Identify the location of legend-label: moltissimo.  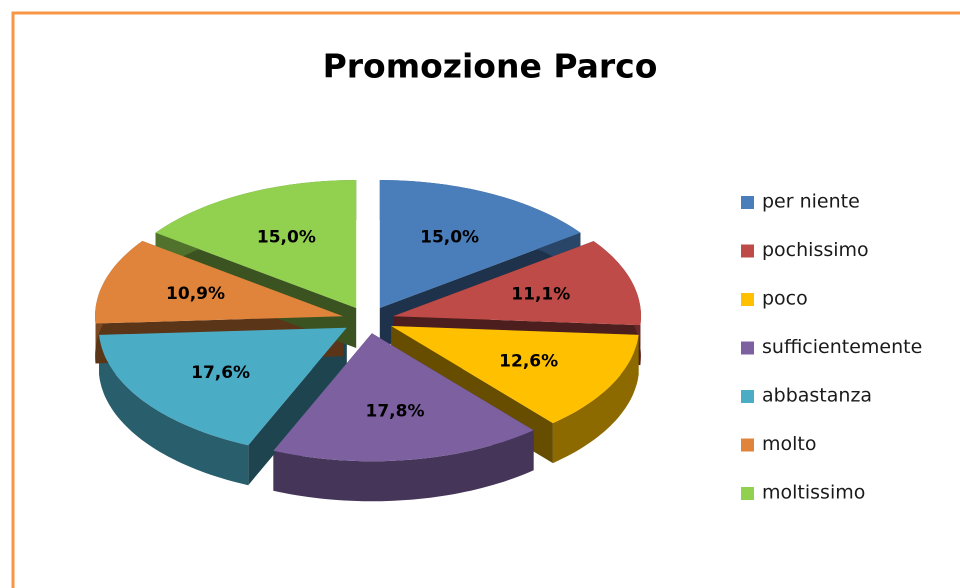
(813, 493).